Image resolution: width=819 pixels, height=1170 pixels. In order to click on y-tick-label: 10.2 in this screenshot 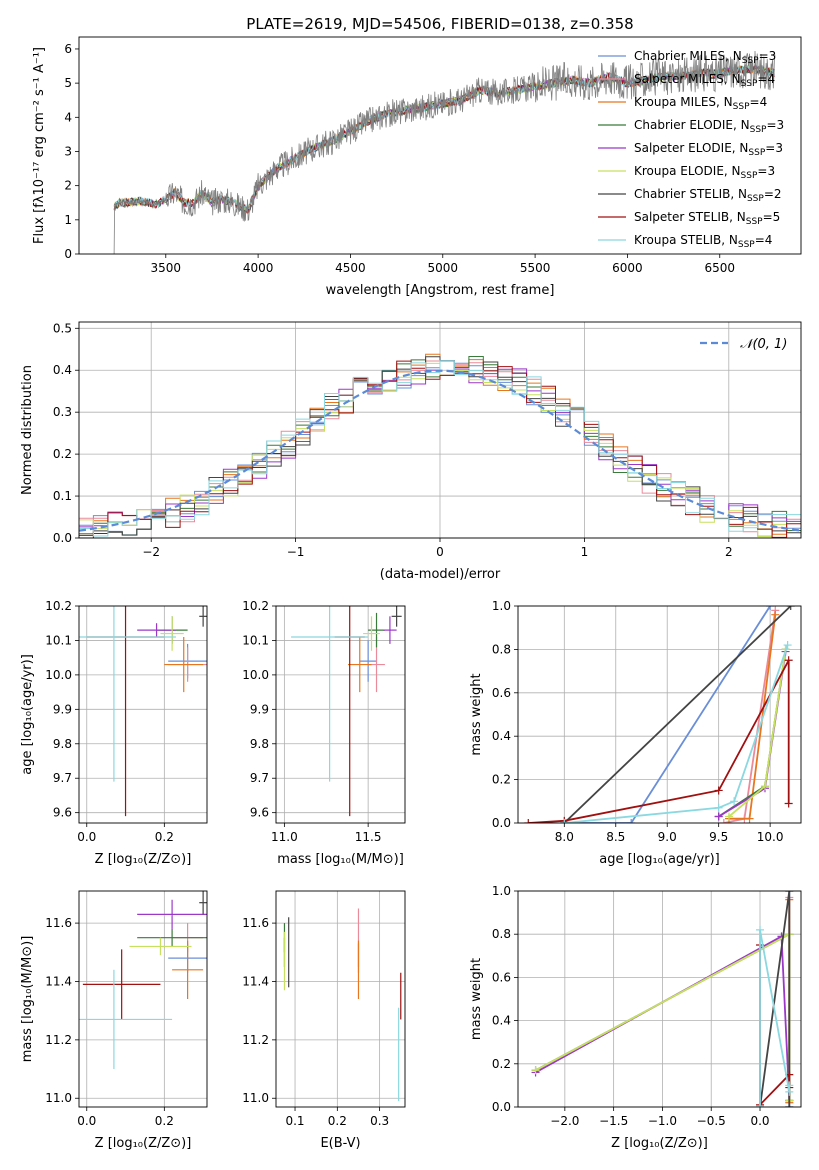, I will do `click(58, 606)`.